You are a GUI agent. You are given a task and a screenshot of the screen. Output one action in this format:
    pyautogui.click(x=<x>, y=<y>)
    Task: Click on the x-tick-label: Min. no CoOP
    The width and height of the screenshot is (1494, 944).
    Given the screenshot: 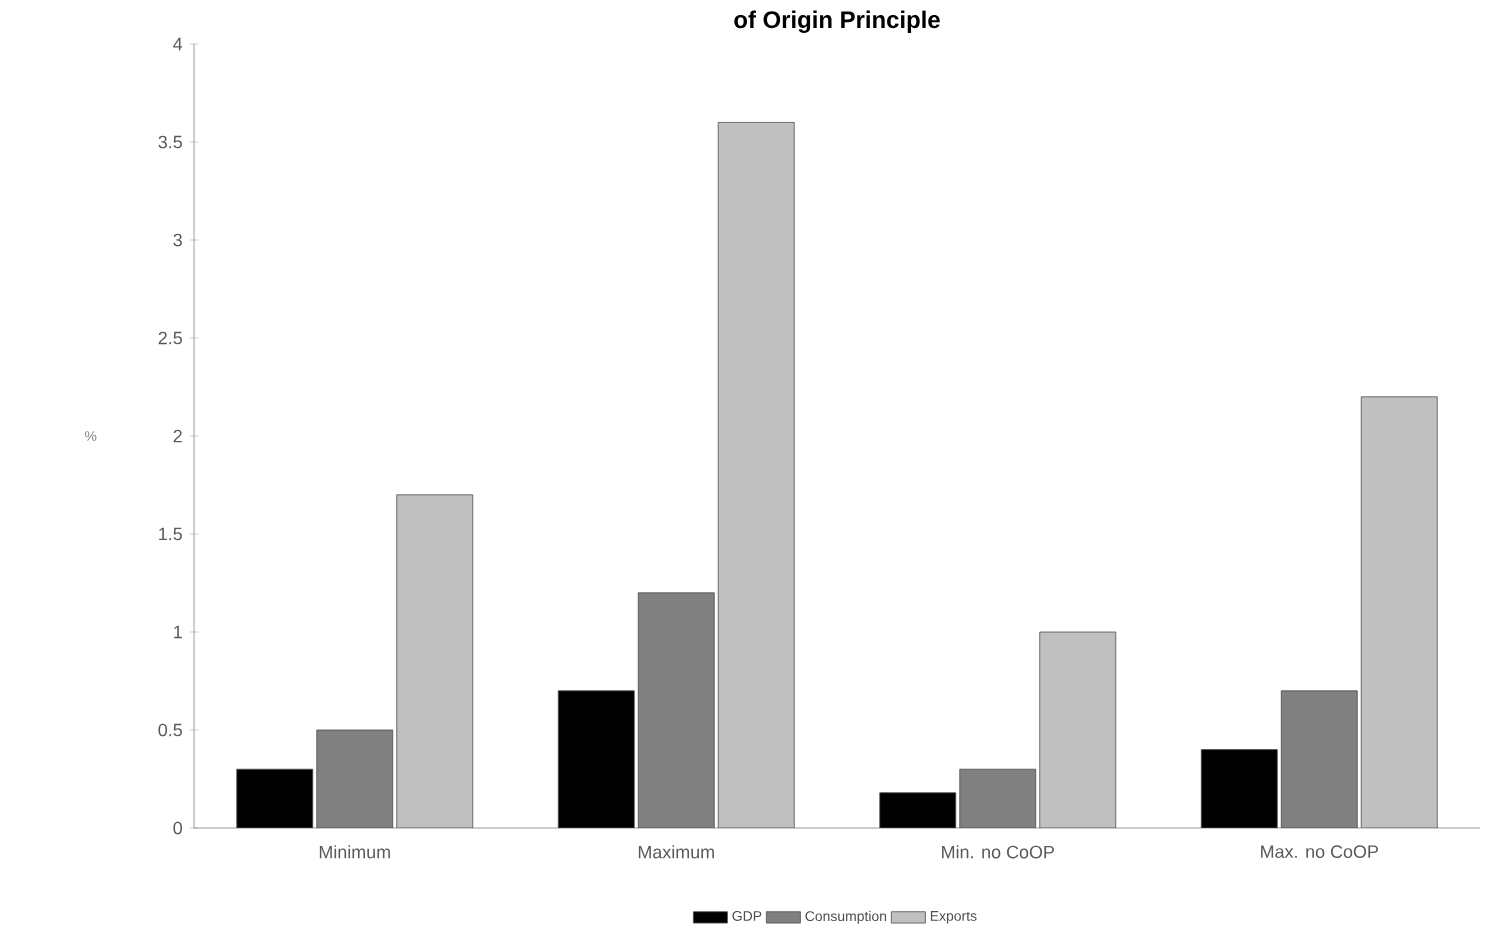 What is the action you would take?
    pyautogui.click(x=998, y=852)
    